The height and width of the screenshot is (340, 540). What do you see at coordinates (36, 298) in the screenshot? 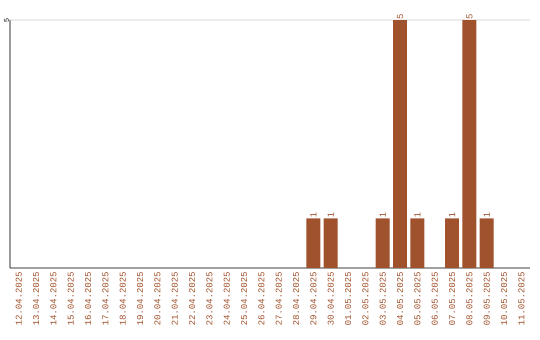
I see `x-tick-label: 13.04.2025` at bounding box center [36, 298].